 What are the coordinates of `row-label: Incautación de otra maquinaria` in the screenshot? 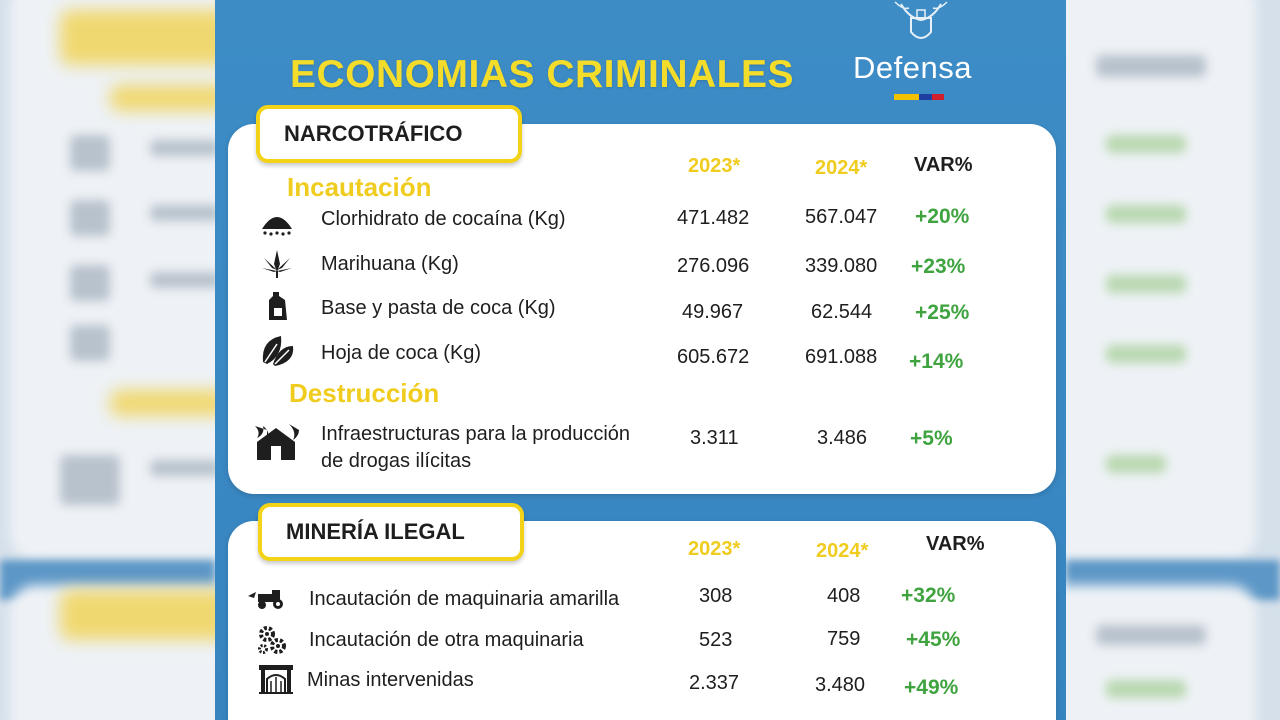 It's located at (446, 640).